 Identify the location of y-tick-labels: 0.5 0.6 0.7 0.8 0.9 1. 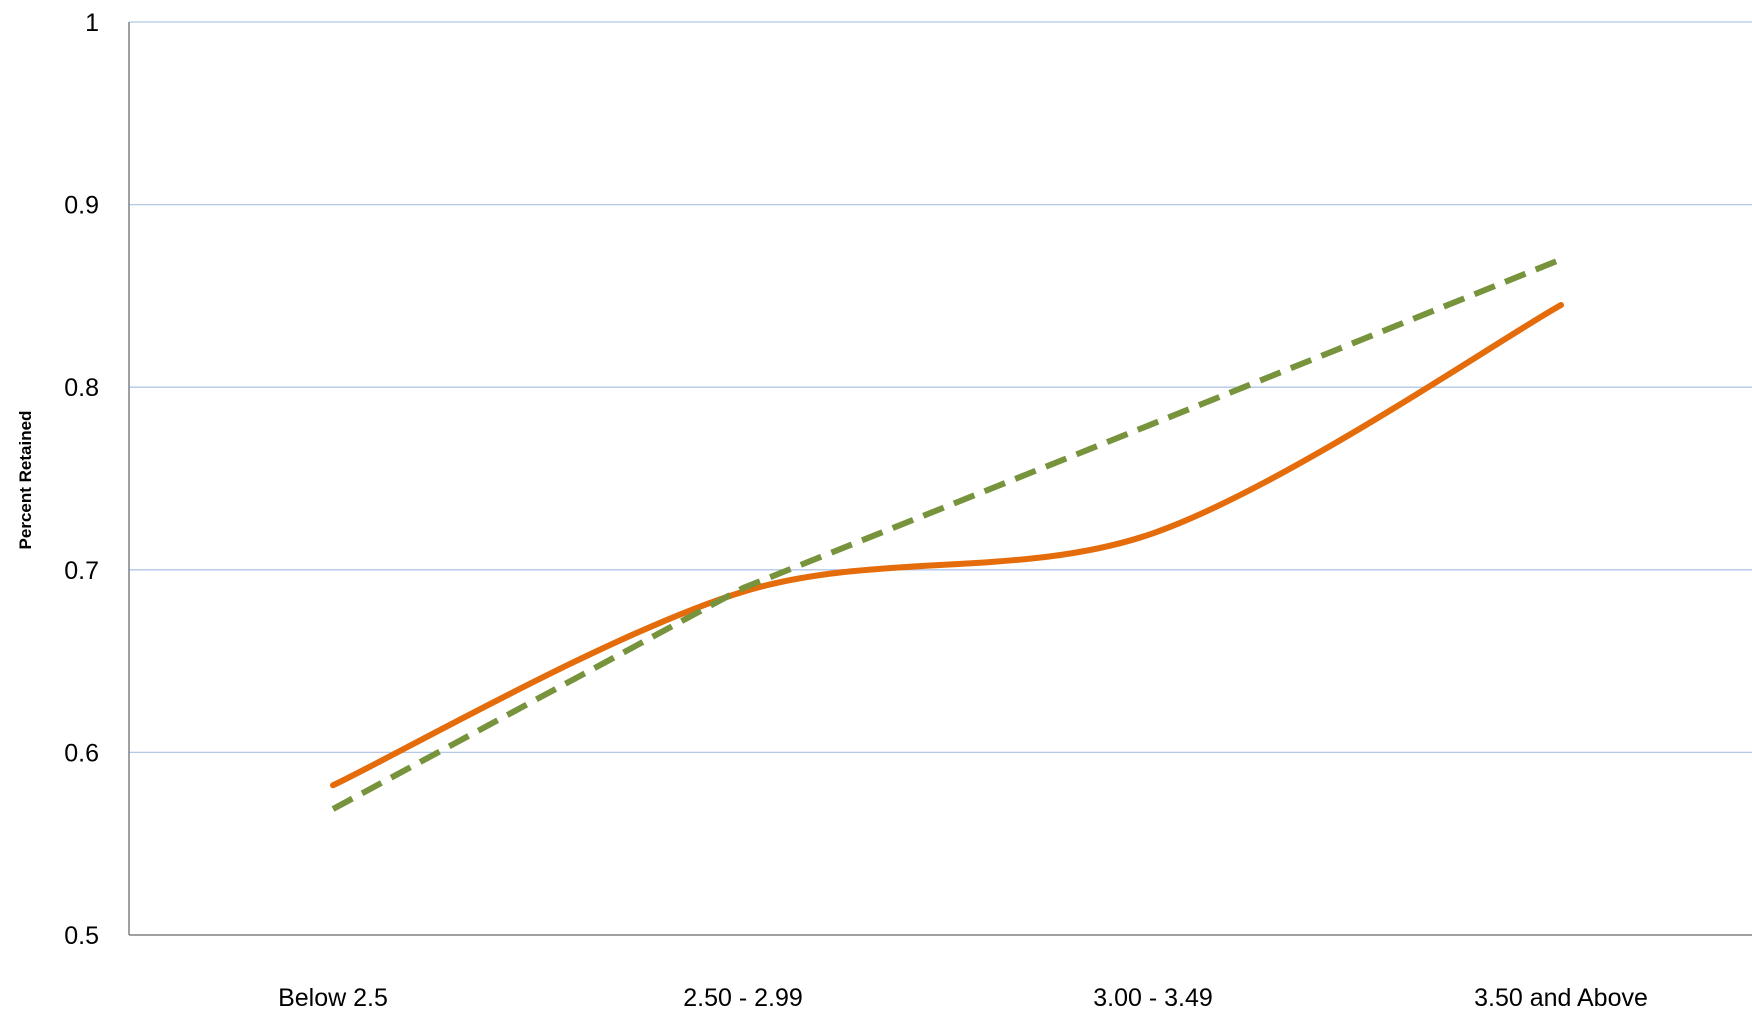
(81, 479).